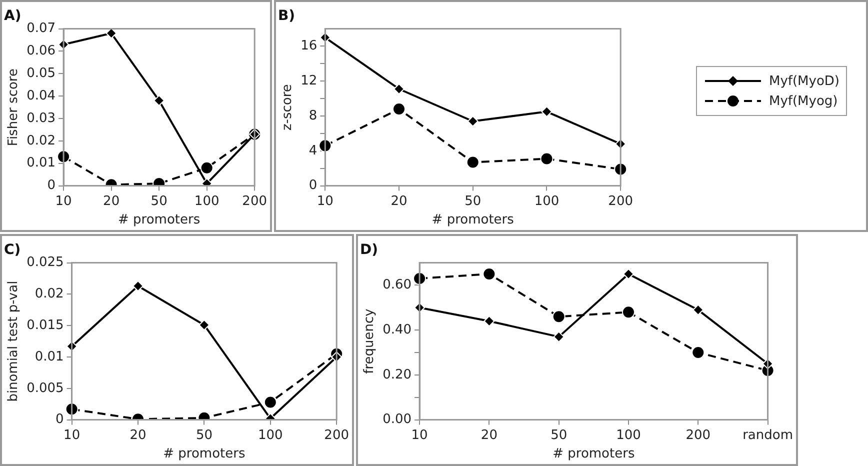 The image size is (868, 466). What do you see at coordinates (397, 420) in the screenshot?
I see `y-tick-label: 0.00` at bounding box center [397, 420].